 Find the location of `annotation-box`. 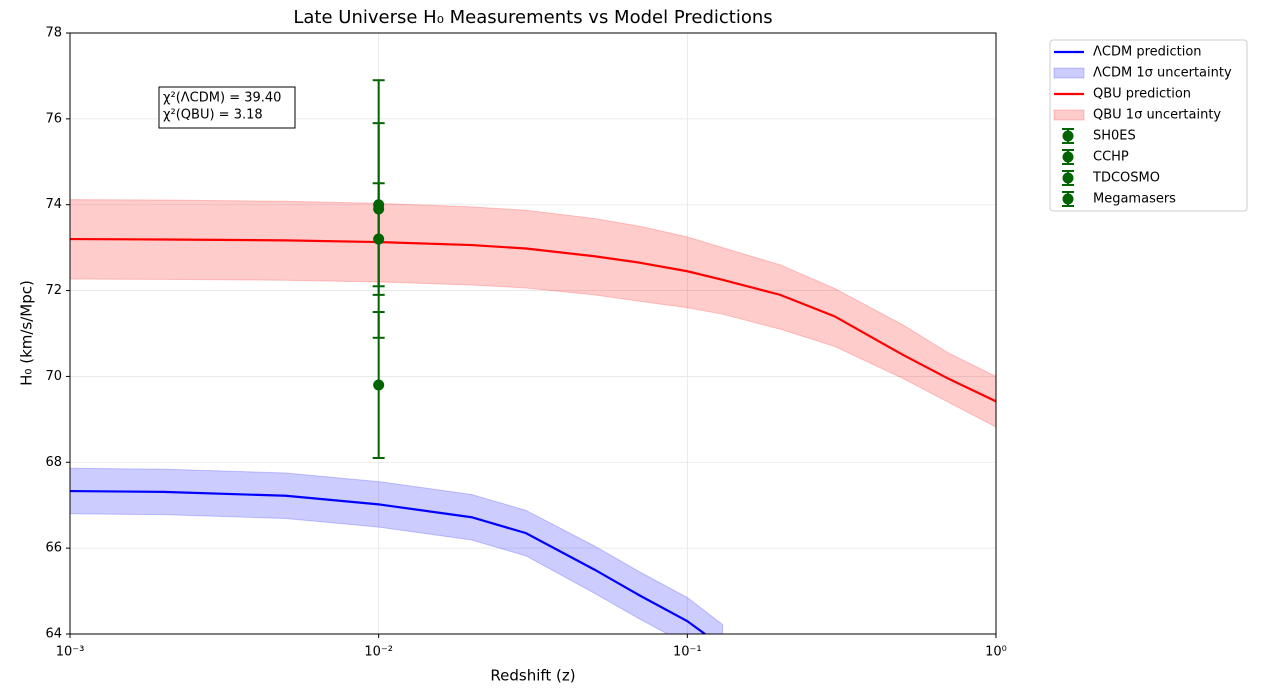

annotation-box is located at coordinates (227, 107).